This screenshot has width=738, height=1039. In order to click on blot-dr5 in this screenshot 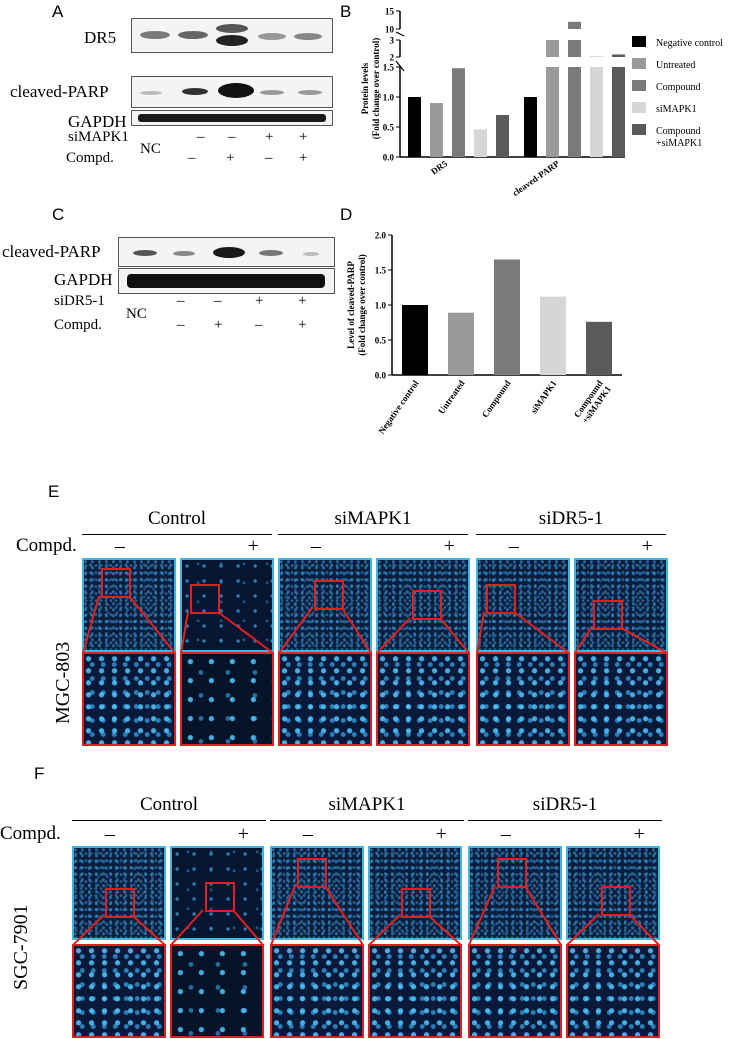, I will do `click(232, 35)`.